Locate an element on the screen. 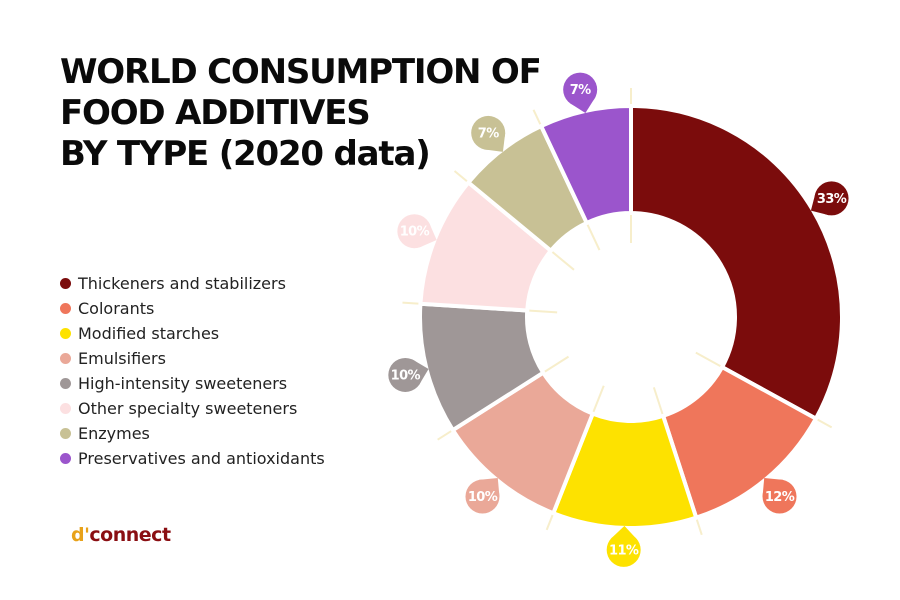  legend-item: Modified starches is located at coordinates (192, 333).